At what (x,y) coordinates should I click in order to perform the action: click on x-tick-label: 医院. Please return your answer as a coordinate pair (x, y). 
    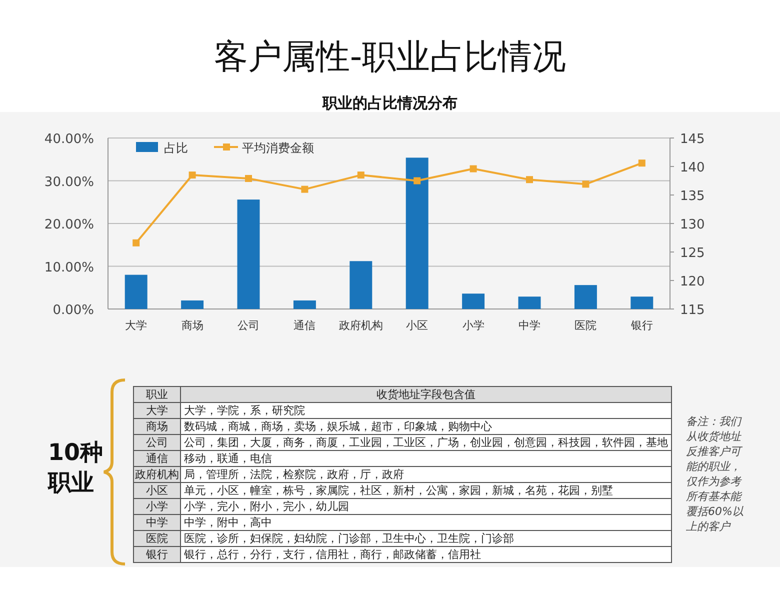
    Looking at the image, I should click on (585, 325).